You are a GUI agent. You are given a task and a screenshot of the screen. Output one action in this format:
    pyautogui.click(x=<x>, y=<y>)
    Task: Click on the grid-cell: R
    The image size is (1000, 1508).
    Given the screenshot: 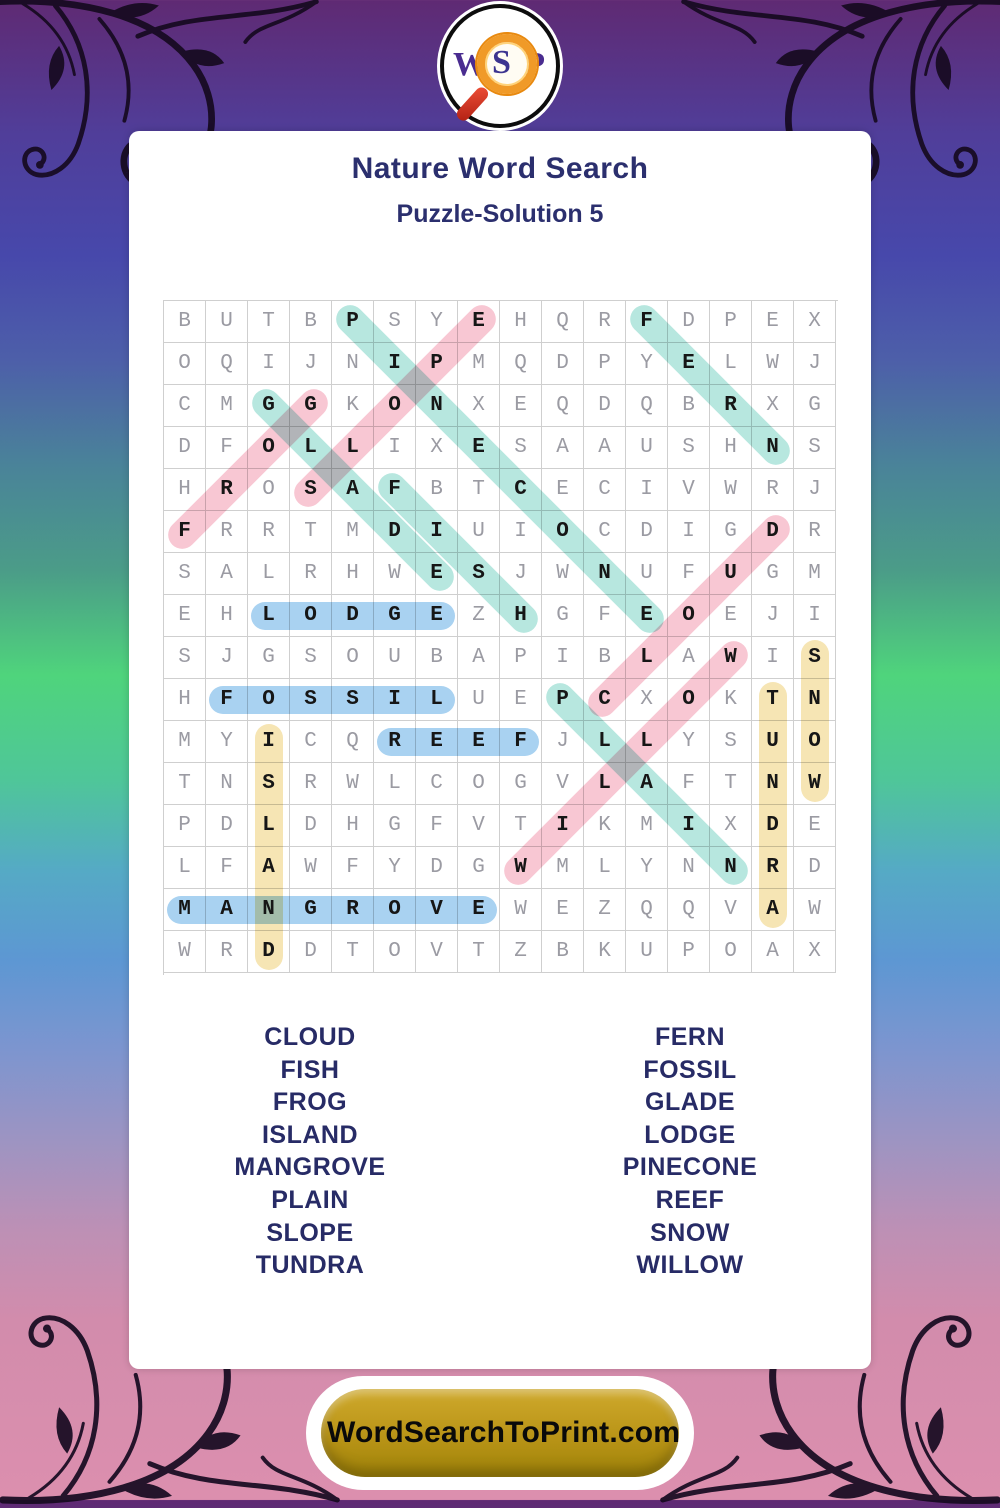 What is the action you would take?
    pyautogui.click(x=227, y=532)
    